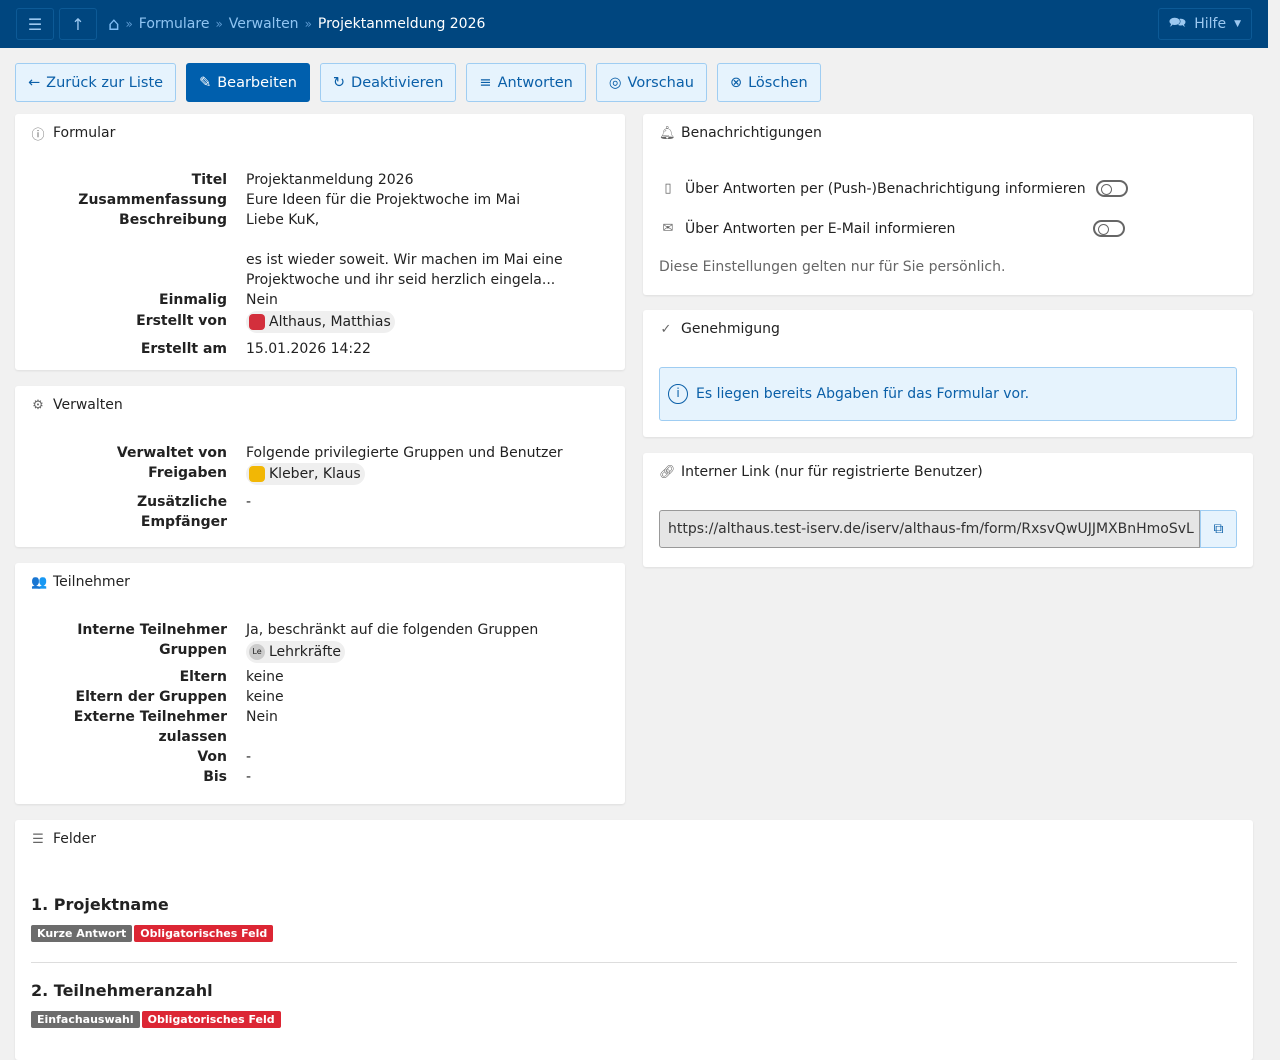 Image resolution: width=1280 pixels, height=1060 pixels. Describe the element at coordinates (181, 321) in the screenshot. I see `label-created-by: Erstellt von` at that location.